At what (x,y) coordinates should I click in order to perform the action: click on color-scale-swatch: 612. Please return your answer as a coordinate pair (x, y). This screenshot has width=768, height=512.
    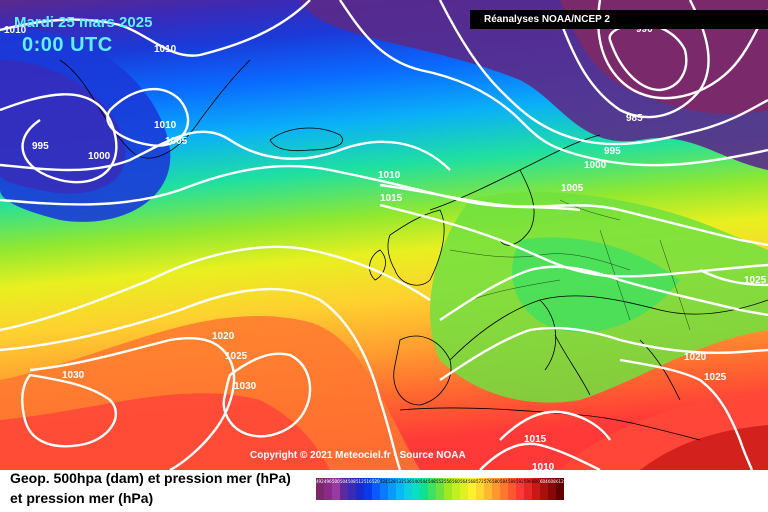
    Looking at the image, I should click on (560, 489).